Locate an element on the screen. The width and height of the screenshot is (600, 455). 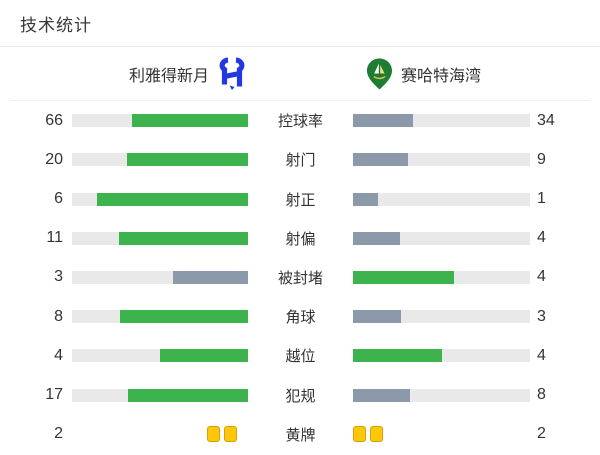
stat-row: 20 射门 9 is located at coordinates (300, 159).